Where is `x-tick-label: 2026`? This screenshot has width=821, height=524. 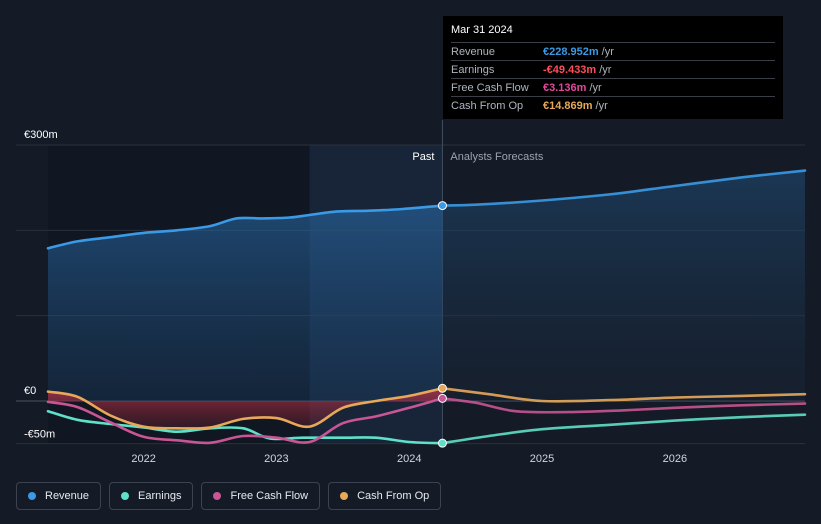 x-tick-label: 2026 is located at coordinates (675, 459).